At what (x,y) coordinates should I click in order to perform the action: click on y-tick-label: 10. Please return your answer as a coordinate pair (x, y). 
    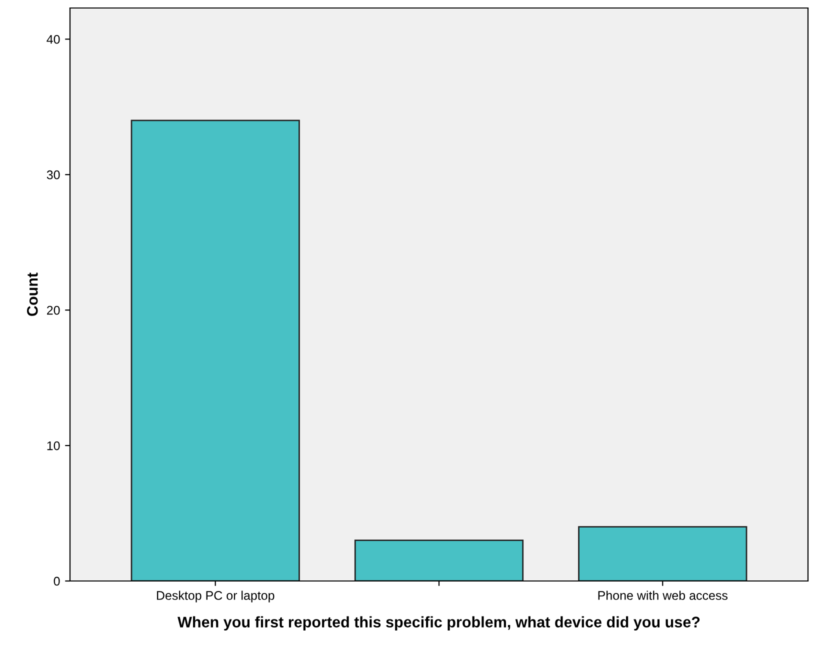
    Looking at the image, I should click on (53, 445).